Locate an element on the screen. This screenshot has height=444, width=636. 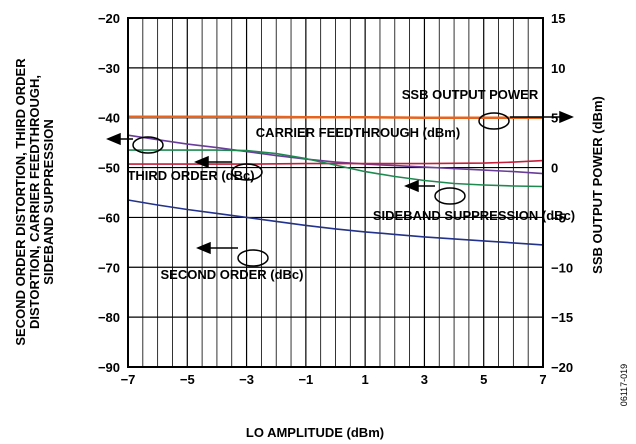
y-tick-label-right: 15 is located at coordinates (558, 18).